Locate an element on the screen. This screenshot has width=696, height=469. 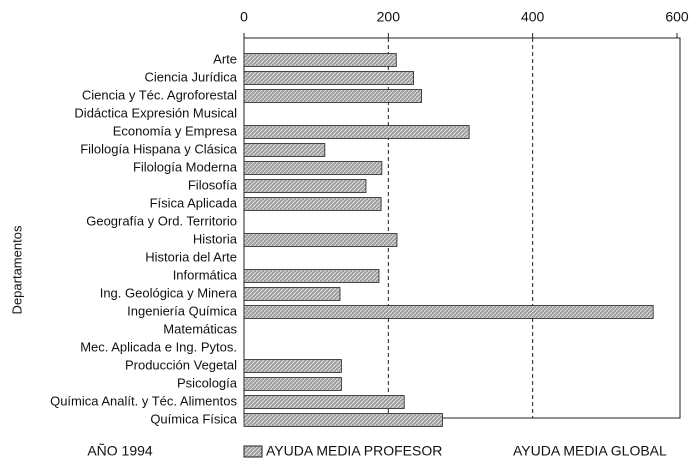
y-tick-label: Ciencia Jurídica is located at coordinates (191, 76).